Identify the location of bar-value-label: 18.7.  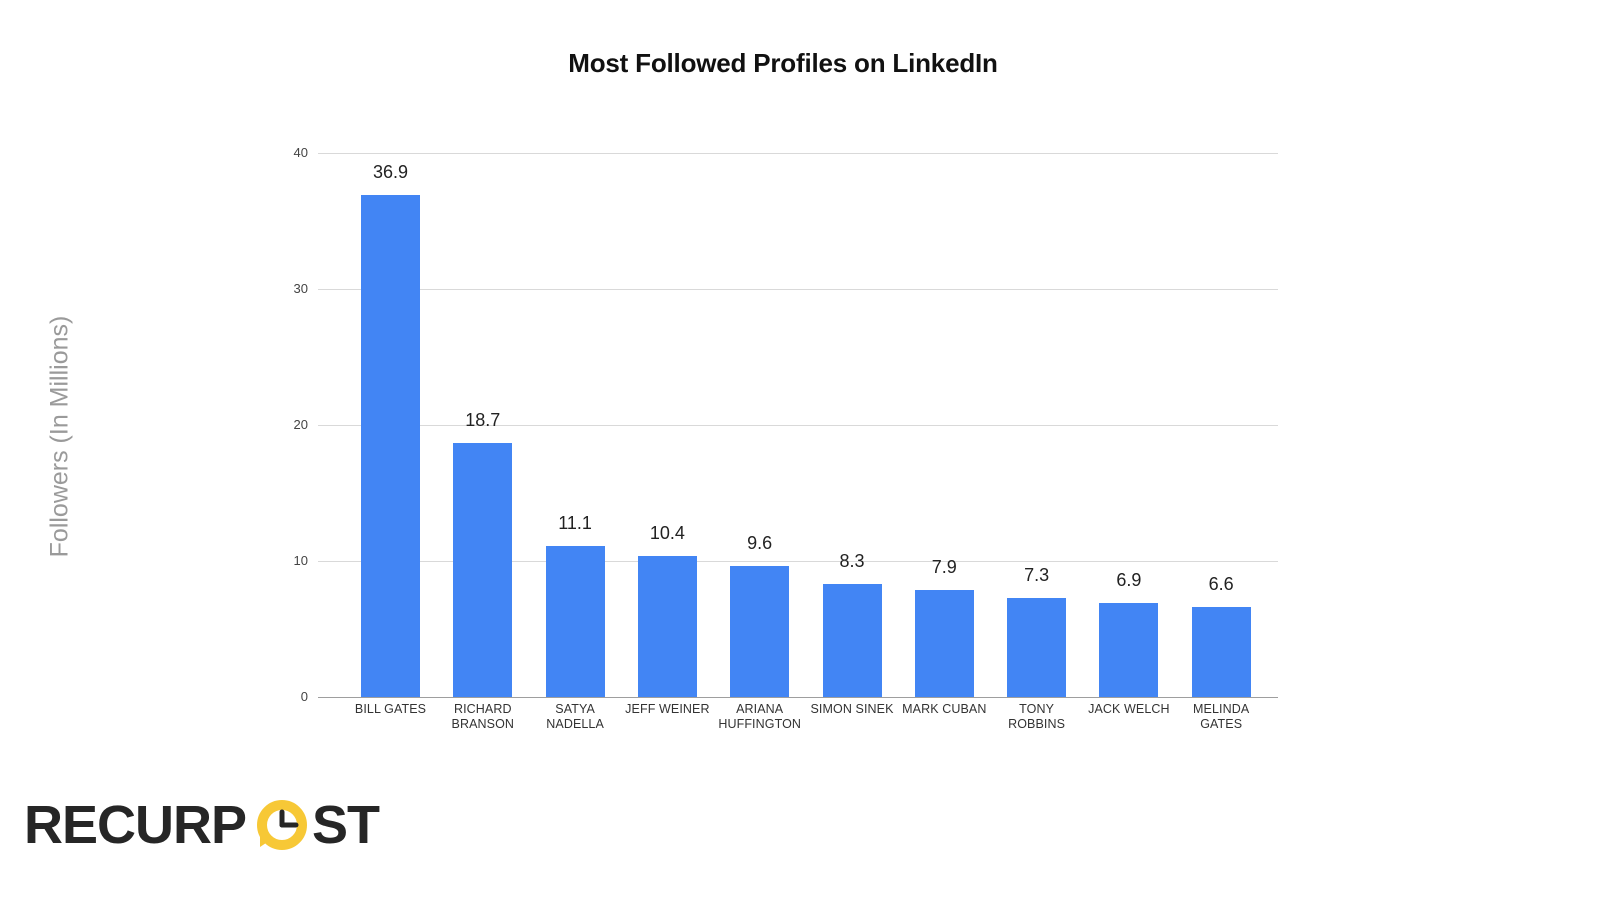
(483, 419).